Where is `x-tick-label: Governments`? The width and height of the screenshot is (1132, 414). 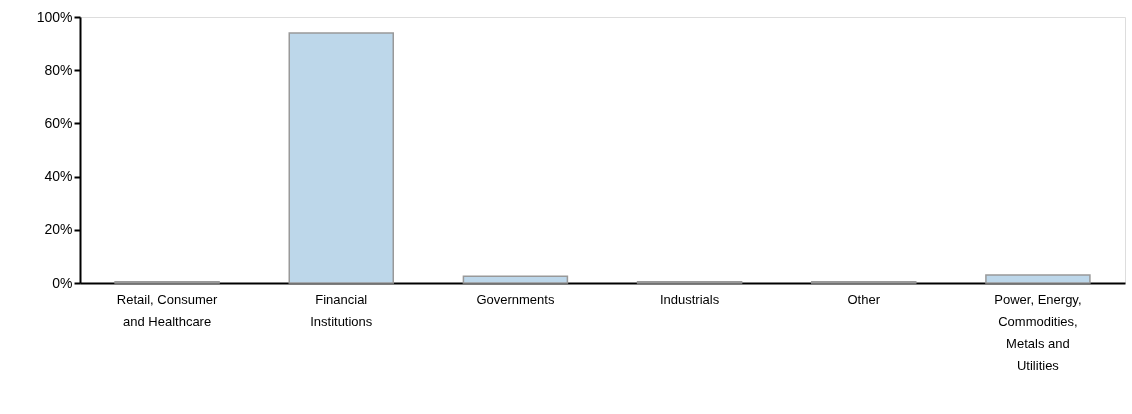 x-tick-label: Governments is located at coordinates (515, 299).